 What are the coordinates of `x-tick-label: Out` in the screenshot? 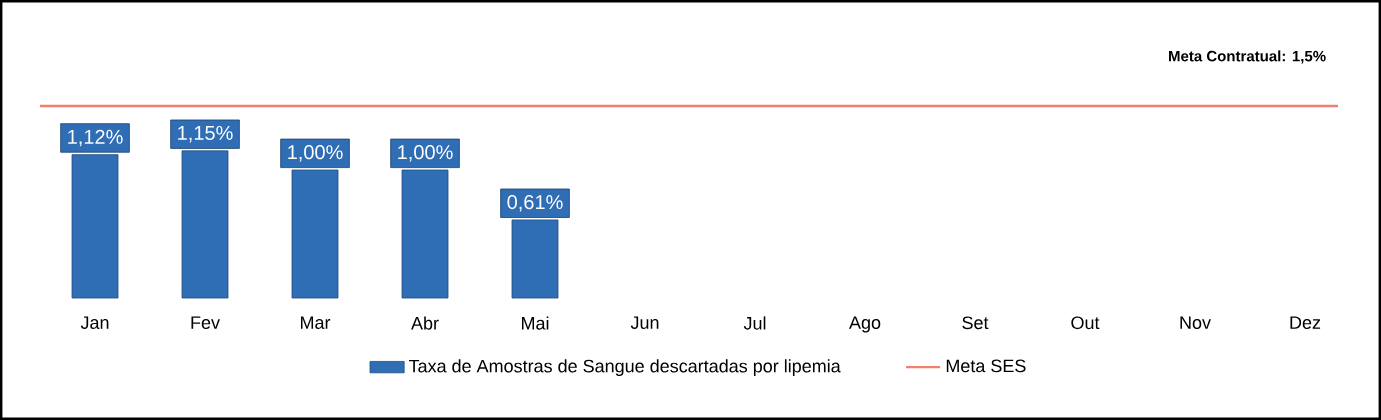 It's located at (1085, 323).